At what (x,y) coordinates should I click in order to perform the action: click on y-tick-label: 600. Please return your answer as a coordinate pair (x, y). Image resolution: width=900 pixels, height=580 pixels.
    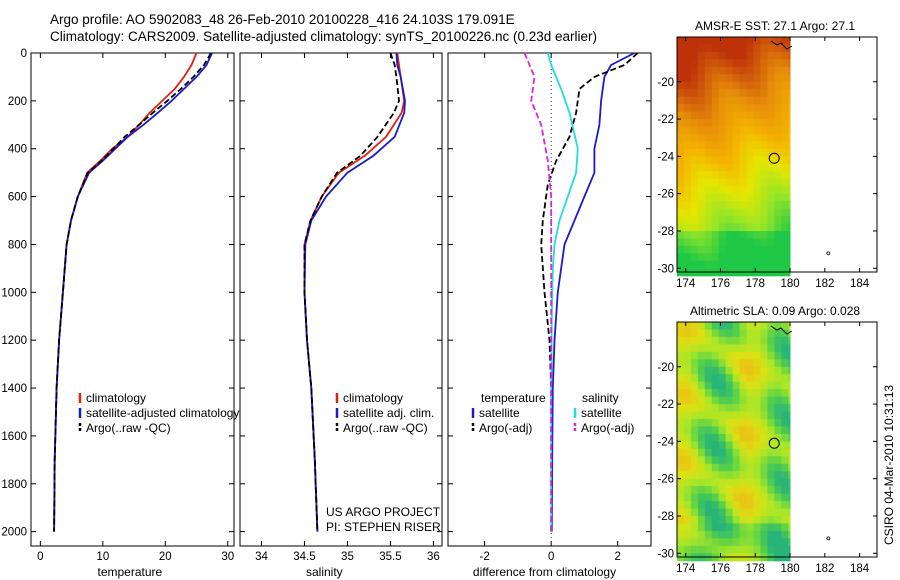
    Looking at the image, I should click on (17, 198).